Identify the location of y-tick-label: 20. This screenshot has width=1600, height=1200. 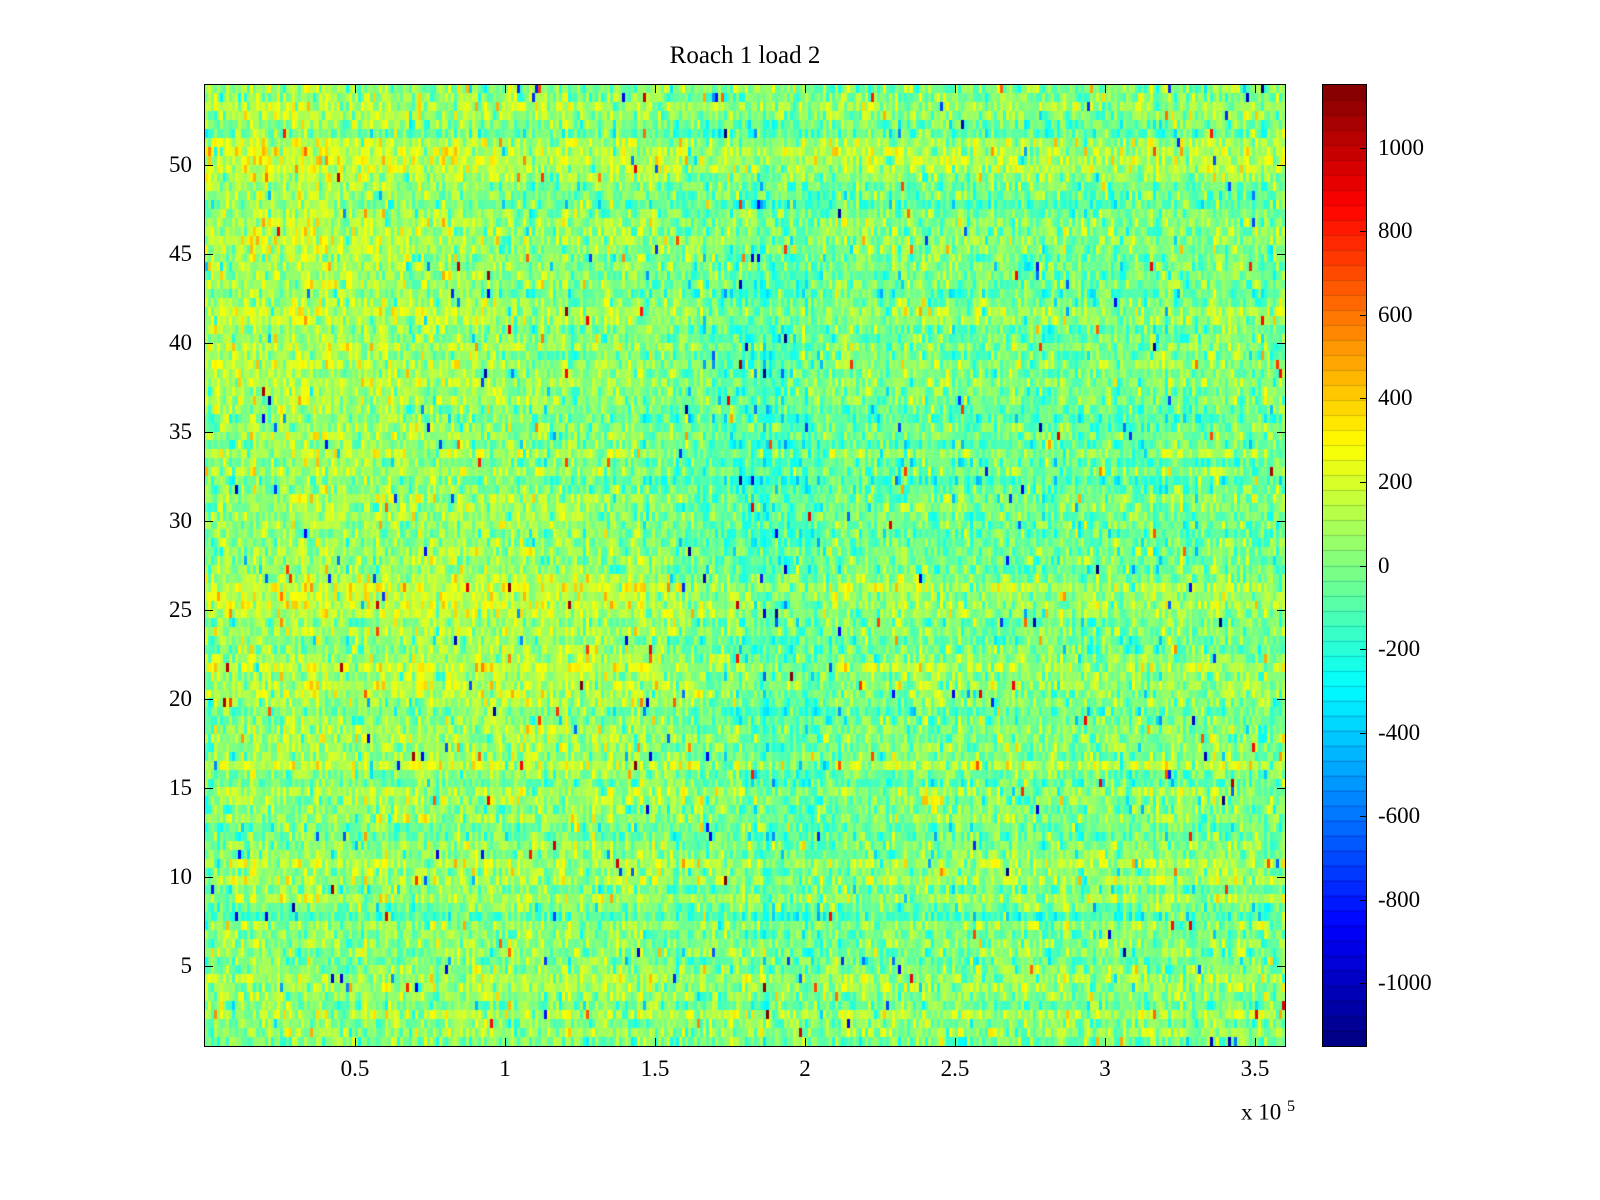
(180, 698).